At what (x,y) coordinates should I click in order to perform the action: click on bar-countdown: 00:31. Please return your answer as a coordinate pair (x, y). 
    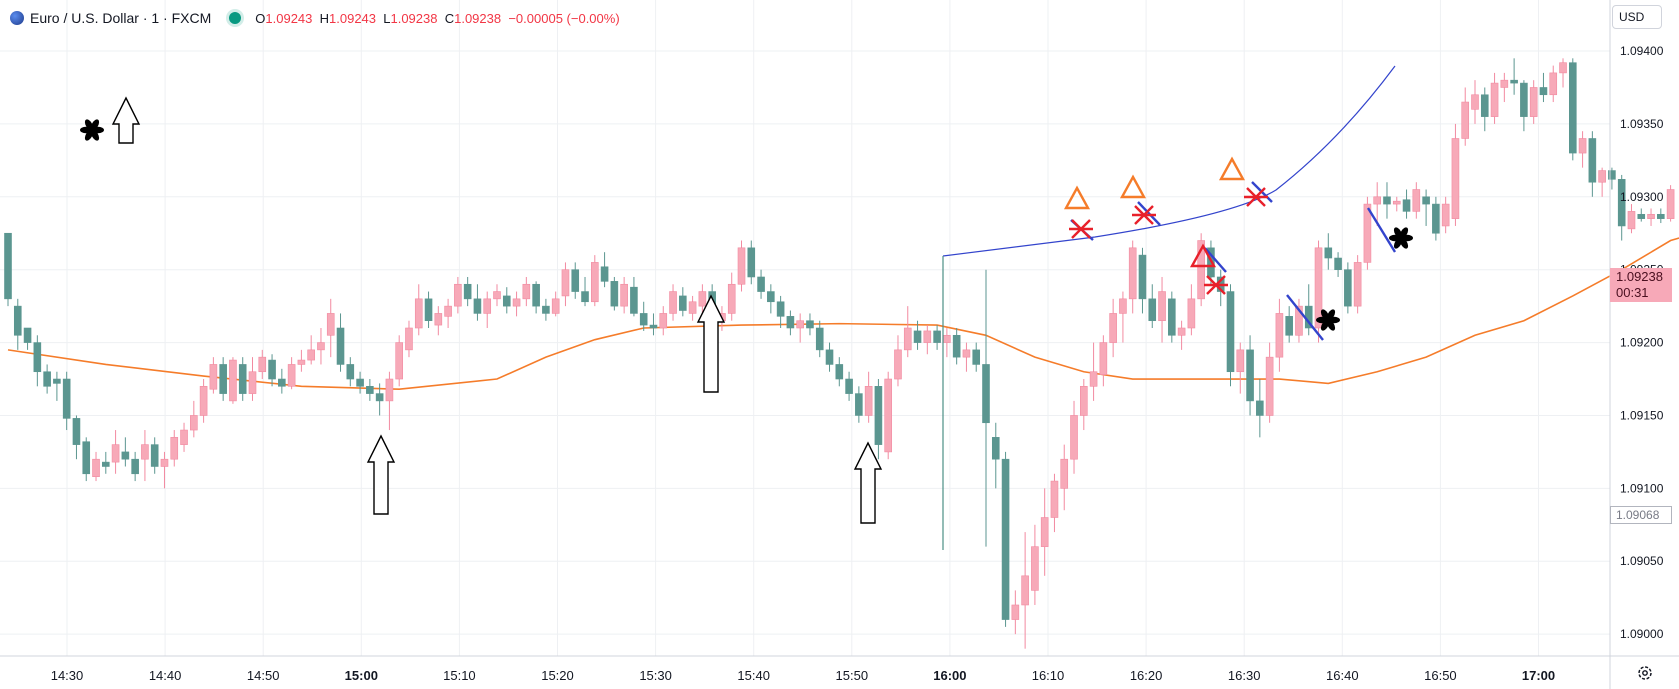
    Looking at the image, I should click on (1632, 292).